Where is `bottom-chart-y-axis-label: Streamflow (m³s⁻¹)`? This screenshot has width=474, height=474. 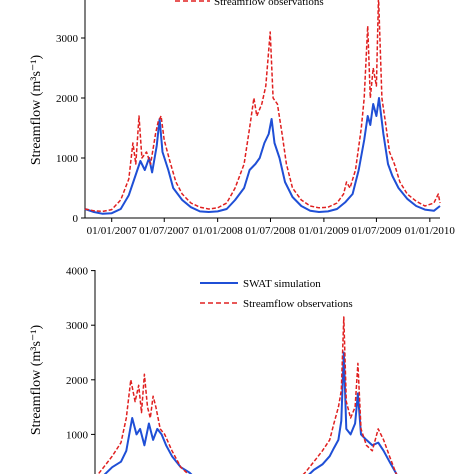
bottom-chart-y-axis-label: Streamflow (m³s⁻¹) is located at coordinates (36, 380).